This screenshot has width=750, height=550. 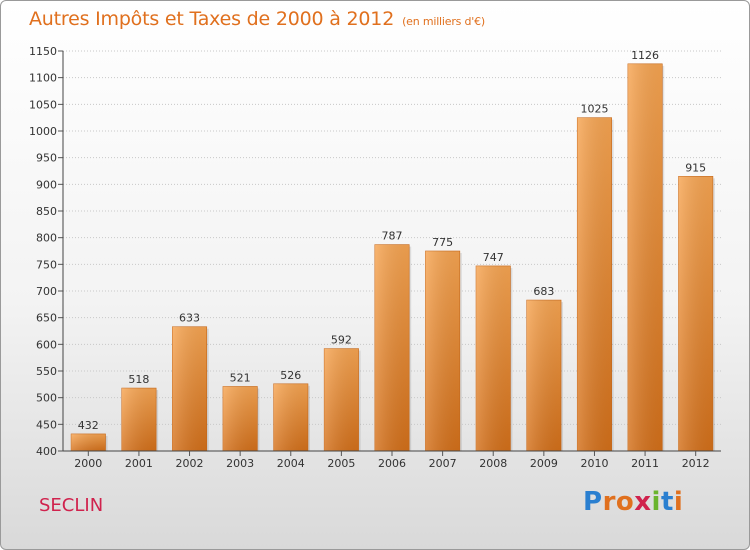 I want to click on proxiti-logo: Proxiti, so click(x=633, y=502).